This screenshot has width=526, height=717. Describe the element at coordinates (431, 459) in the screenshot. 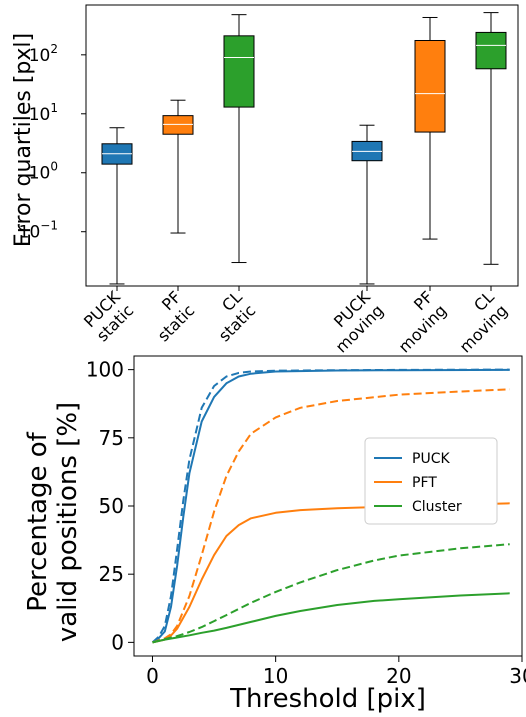

I see `legend-label: PUCK` at that location.